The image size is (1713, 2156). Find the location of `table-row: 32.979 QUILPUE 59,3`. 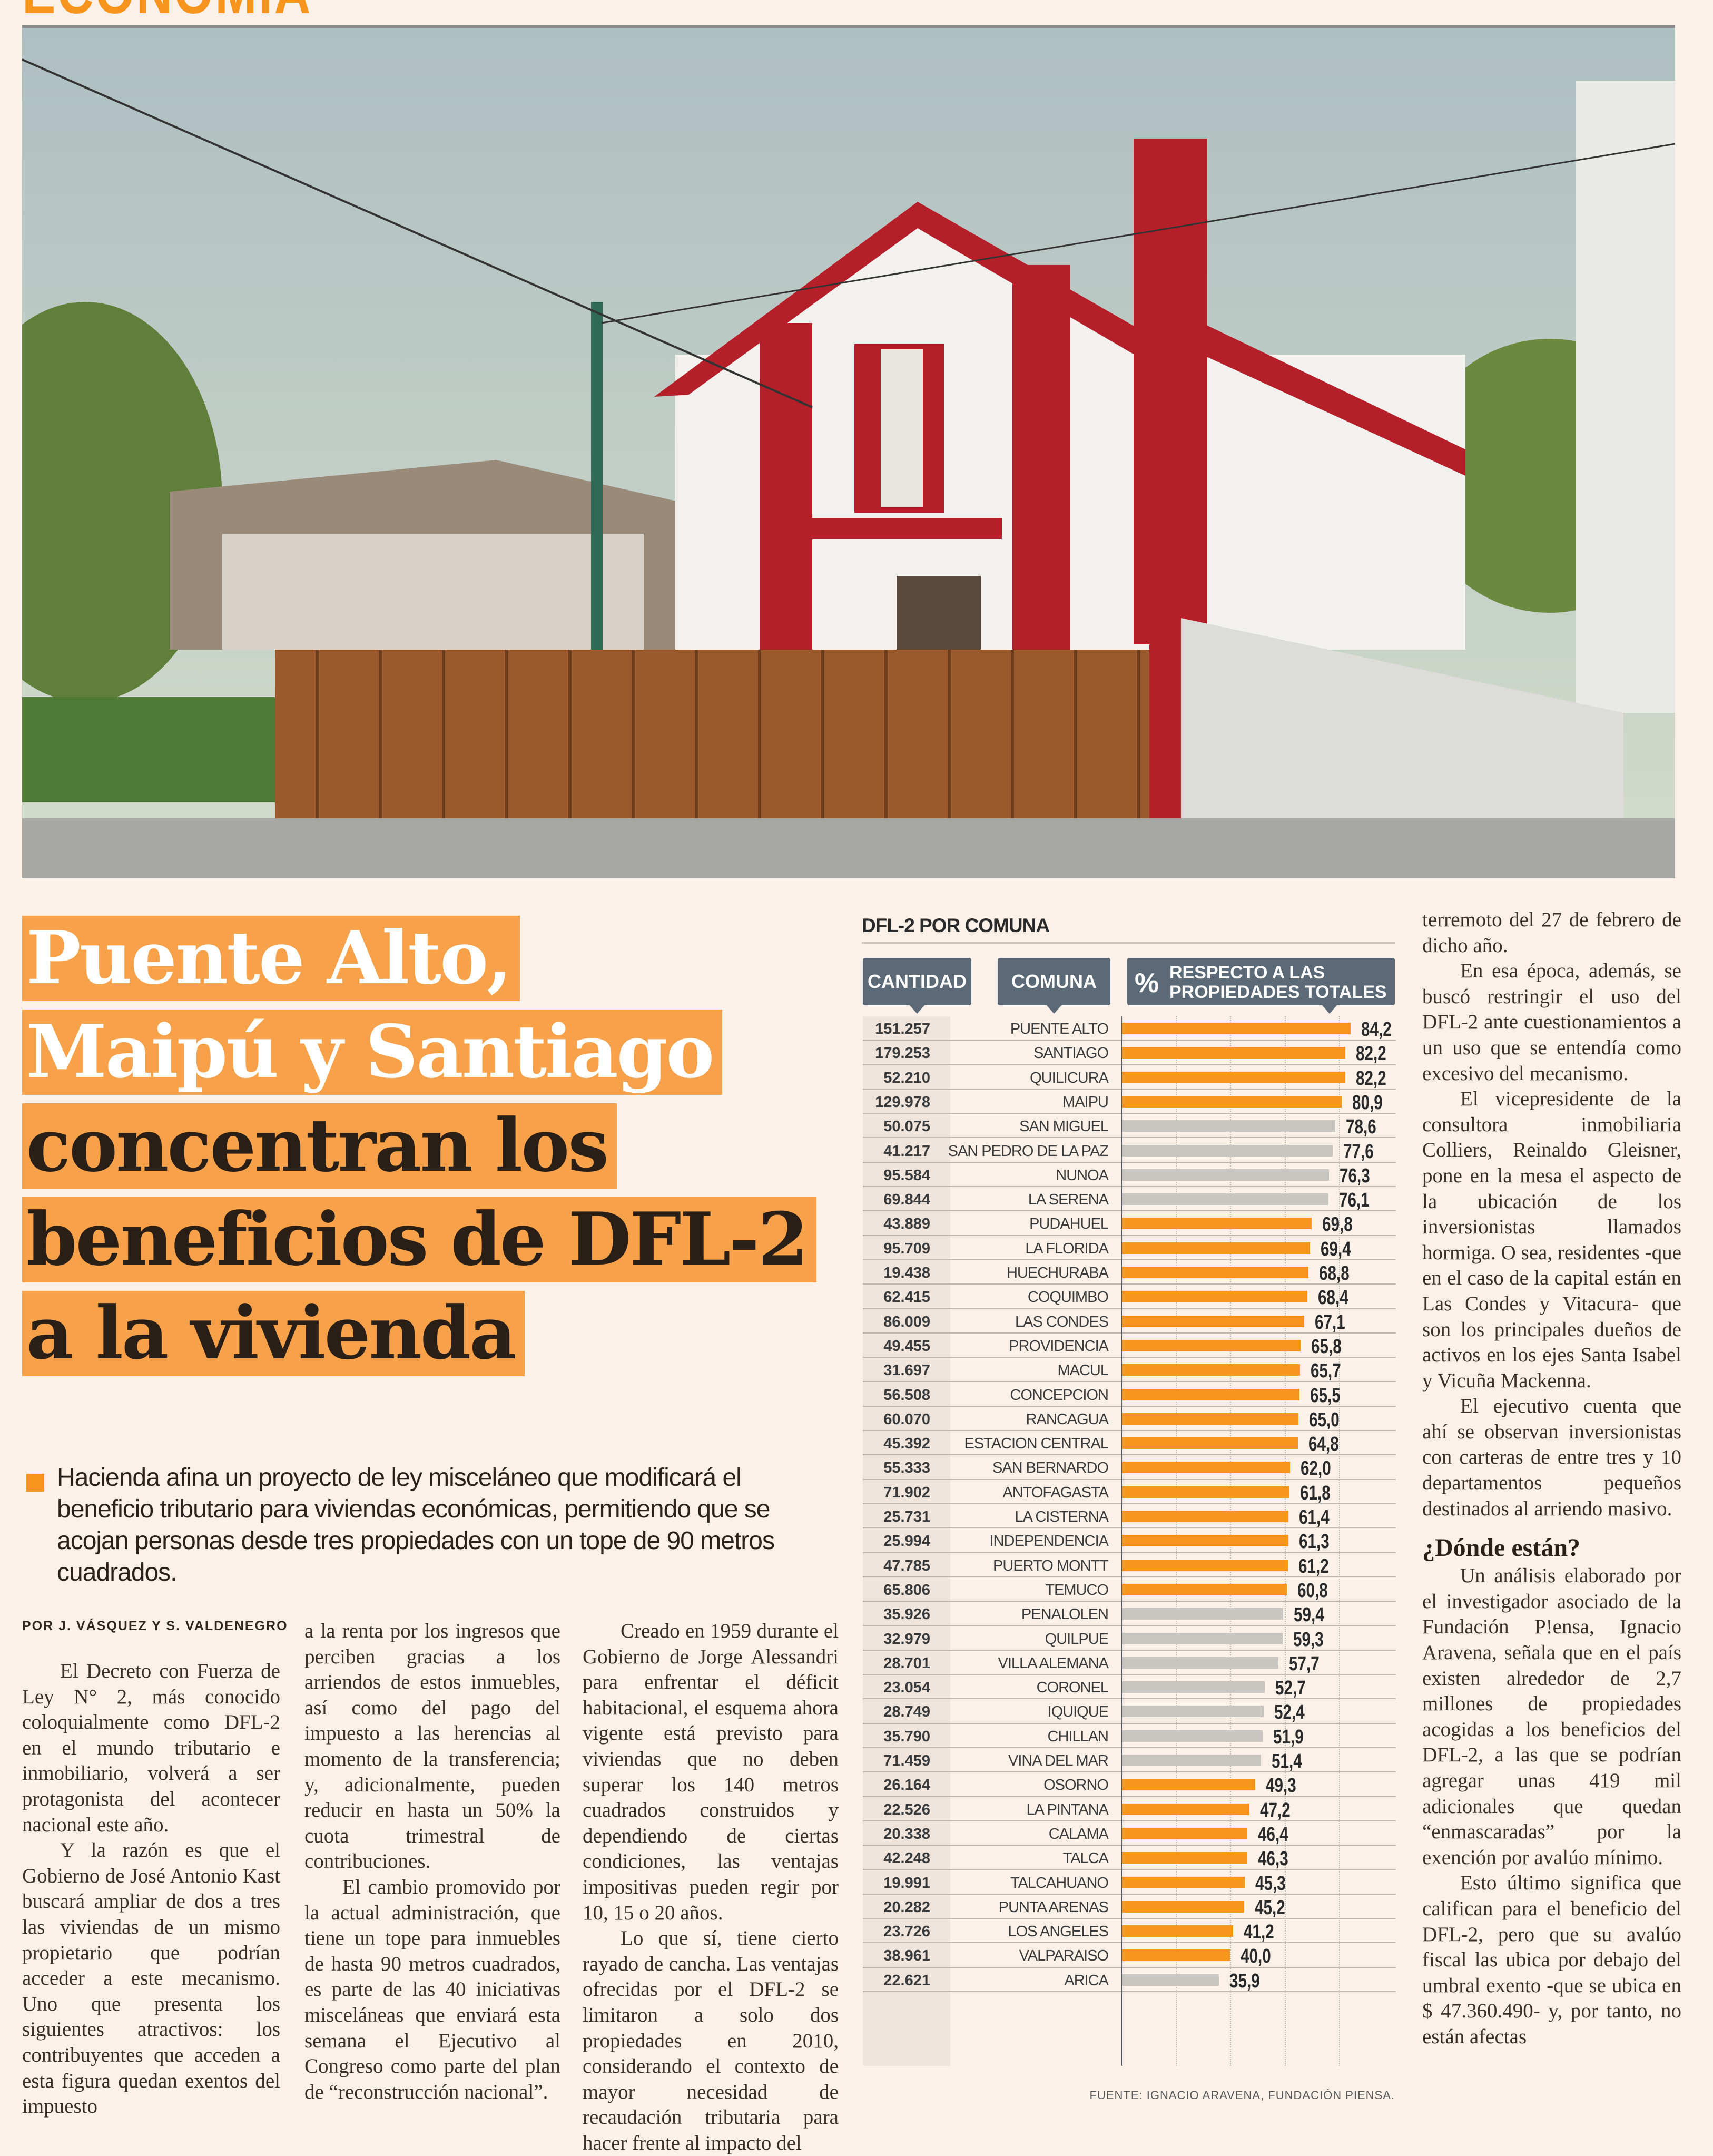

table-row: 32.979 QUILPUE 59,3 is located at coordinates (1129, 1638).